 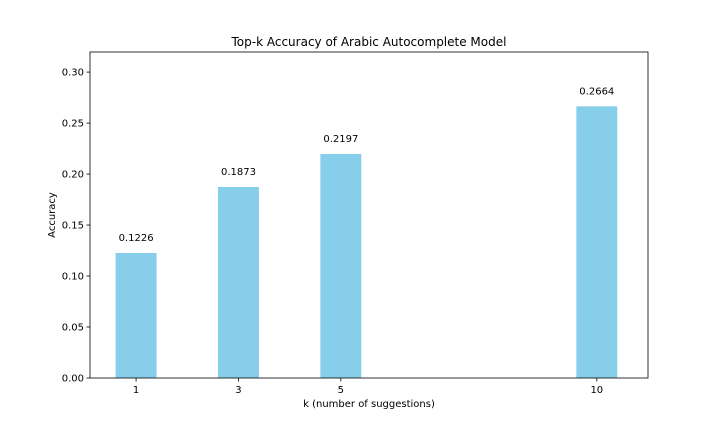 I want to click on data-label-k-10: 0.2664, so click(x=596, y=91).